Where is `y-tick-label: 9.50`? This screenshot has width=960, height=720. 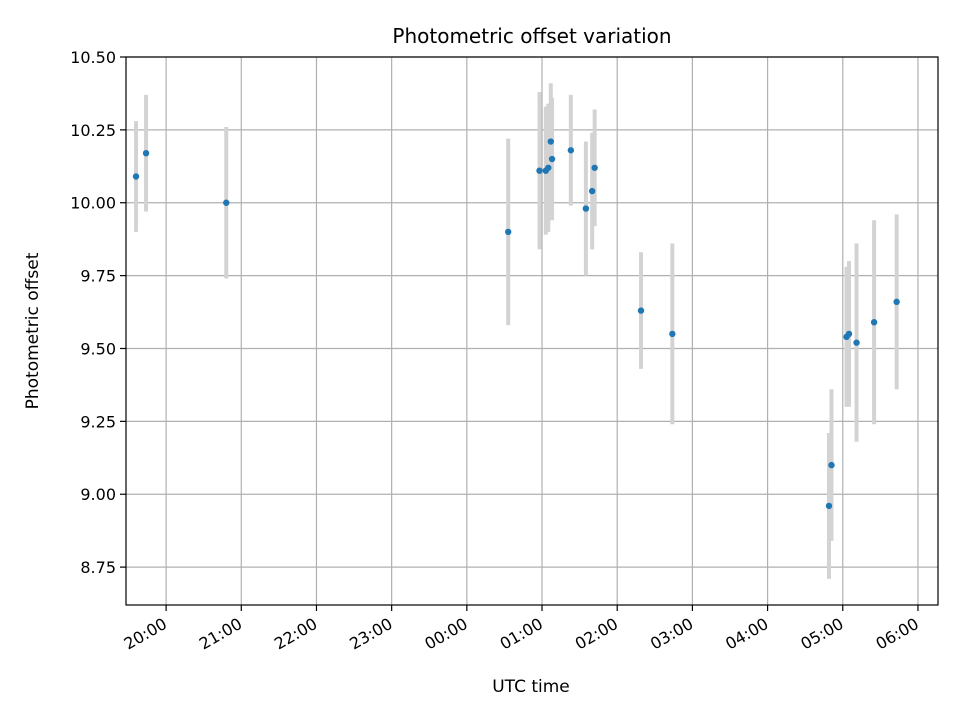 y-tick-label: 9.50 is located at coordinates (98, 348).